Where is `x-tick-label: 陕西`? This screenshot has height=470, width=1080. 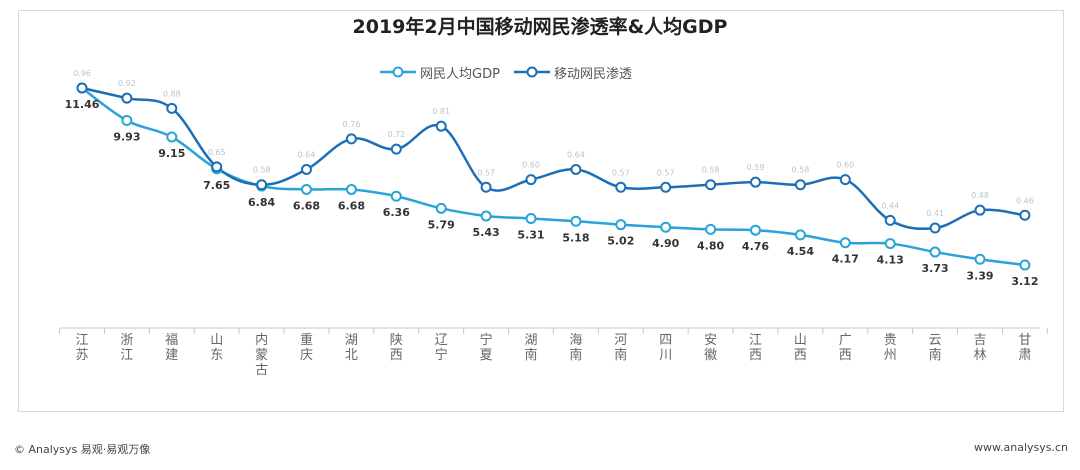 x-tick-label: 陕西 is located at coordinates (396, 348).